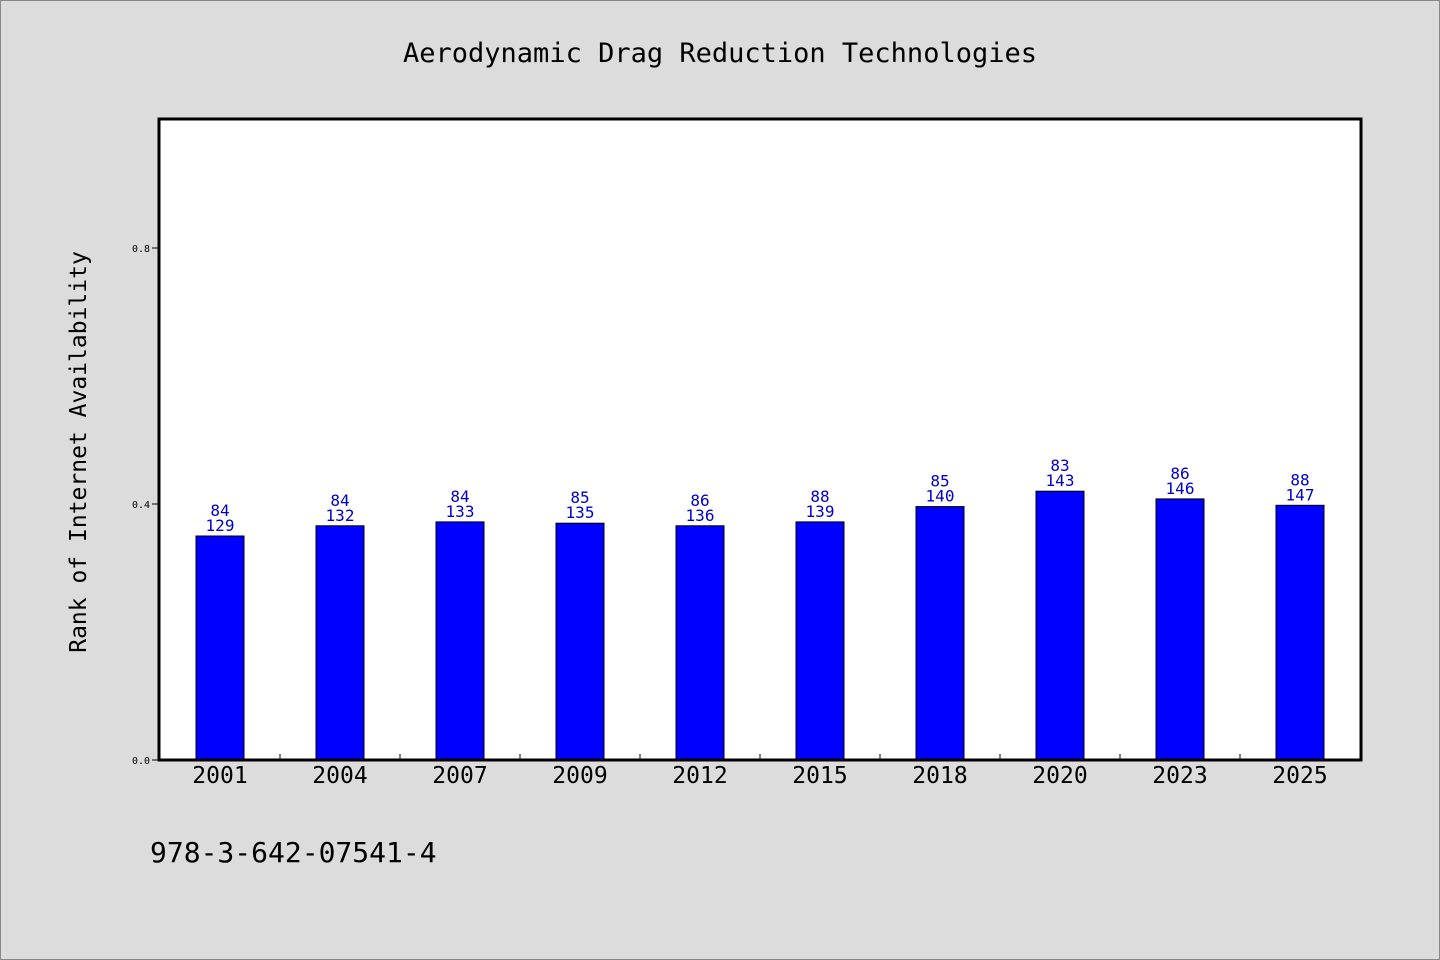 The width and height of the screenshot is (1440, 960). I want to click on y-tick-label-2: 0.8, so click(141, 249).